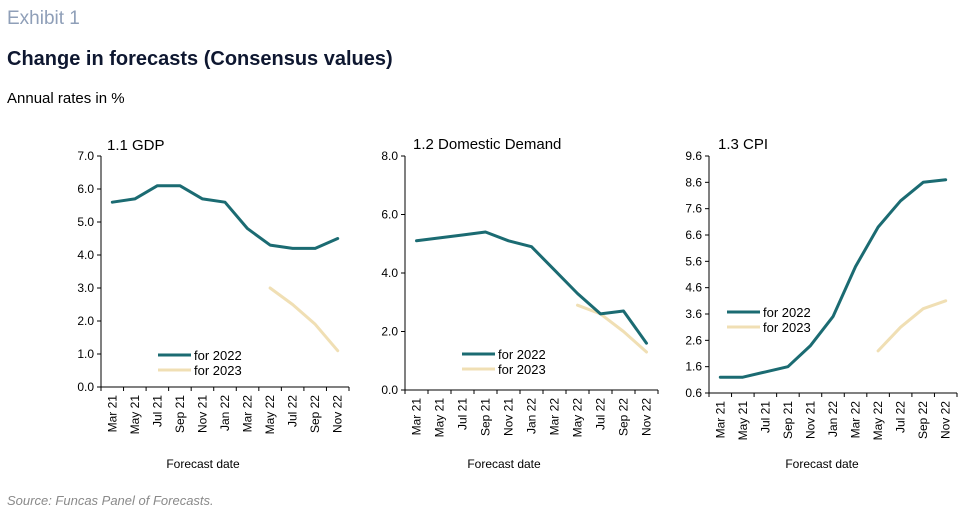 This screenshot has width=969, height=512. Describe the element at coordinates (693, 314) in the screenshot. I see `y-tick-label: 3.6` at that location.